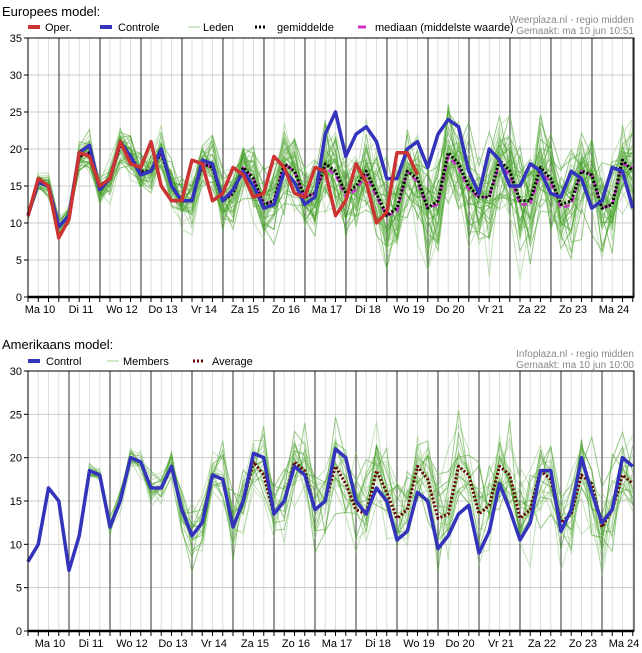 The height and width of the screenshot is (653, 642). What do you see at coordinates (139, 28) in the screenshot?
I see `legend-label-control: Controle` at bounding box center [139, 28].